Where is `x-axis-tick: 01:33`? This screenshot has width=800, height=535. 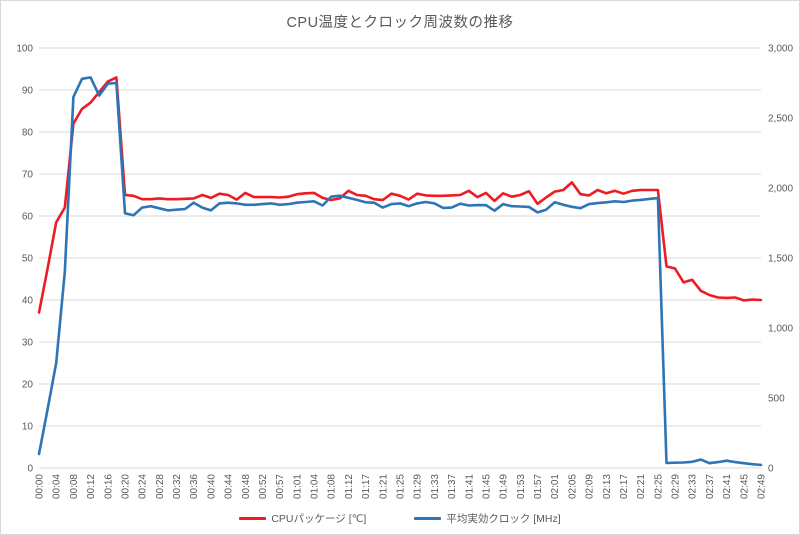 x-axis-tick: 01:33 is located at coordinates (435, 486).